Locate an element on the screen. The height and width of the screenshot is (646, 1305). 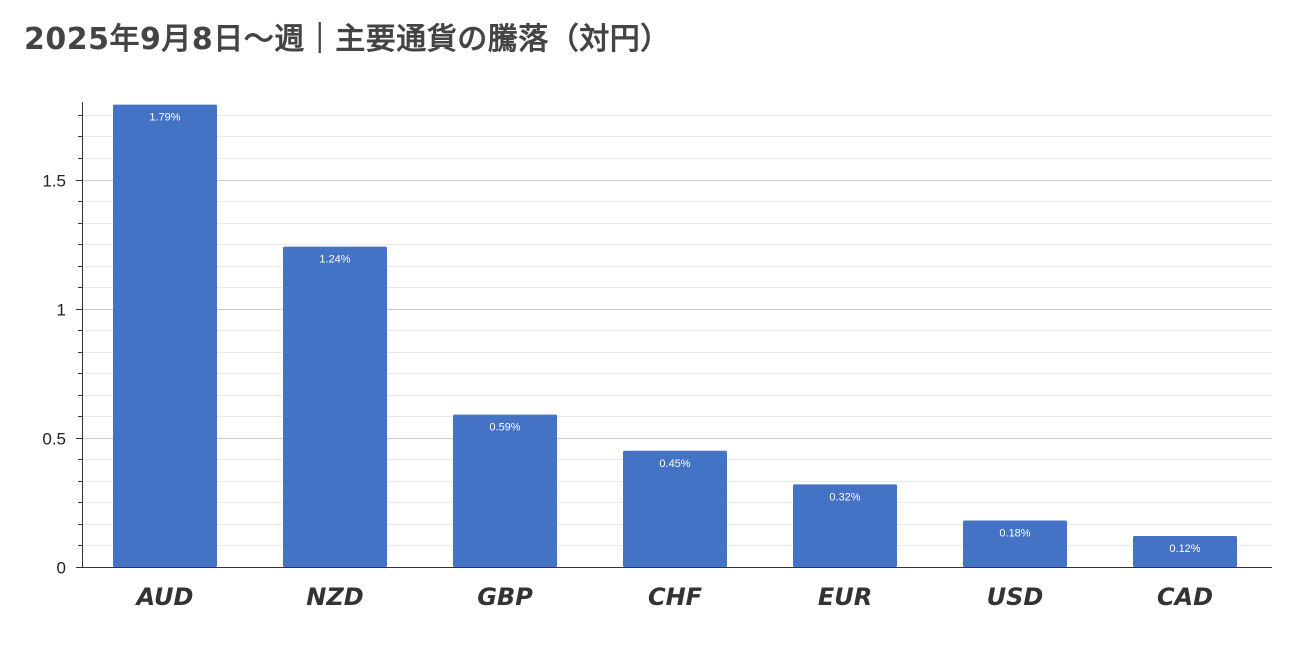
x-axis-category-labels: AUD NZD GBP CHF EUR USD CAD is located at coordinates (674, 597).